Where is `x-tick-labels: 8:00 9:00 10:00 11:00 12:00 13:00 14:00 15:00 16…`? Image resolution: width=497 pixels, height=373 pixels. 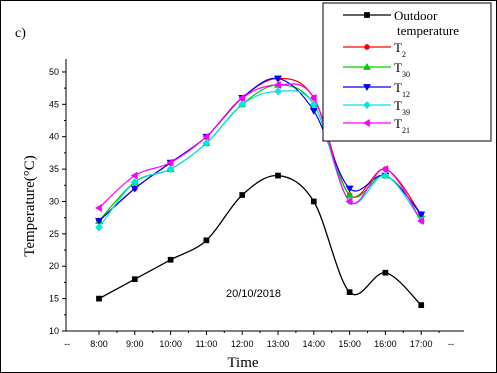 x-tick-labels: 8:00 9:00 10:00 11:00 12:00 13:00 14:00 15:00 16… is located at coordinates (259, 340).